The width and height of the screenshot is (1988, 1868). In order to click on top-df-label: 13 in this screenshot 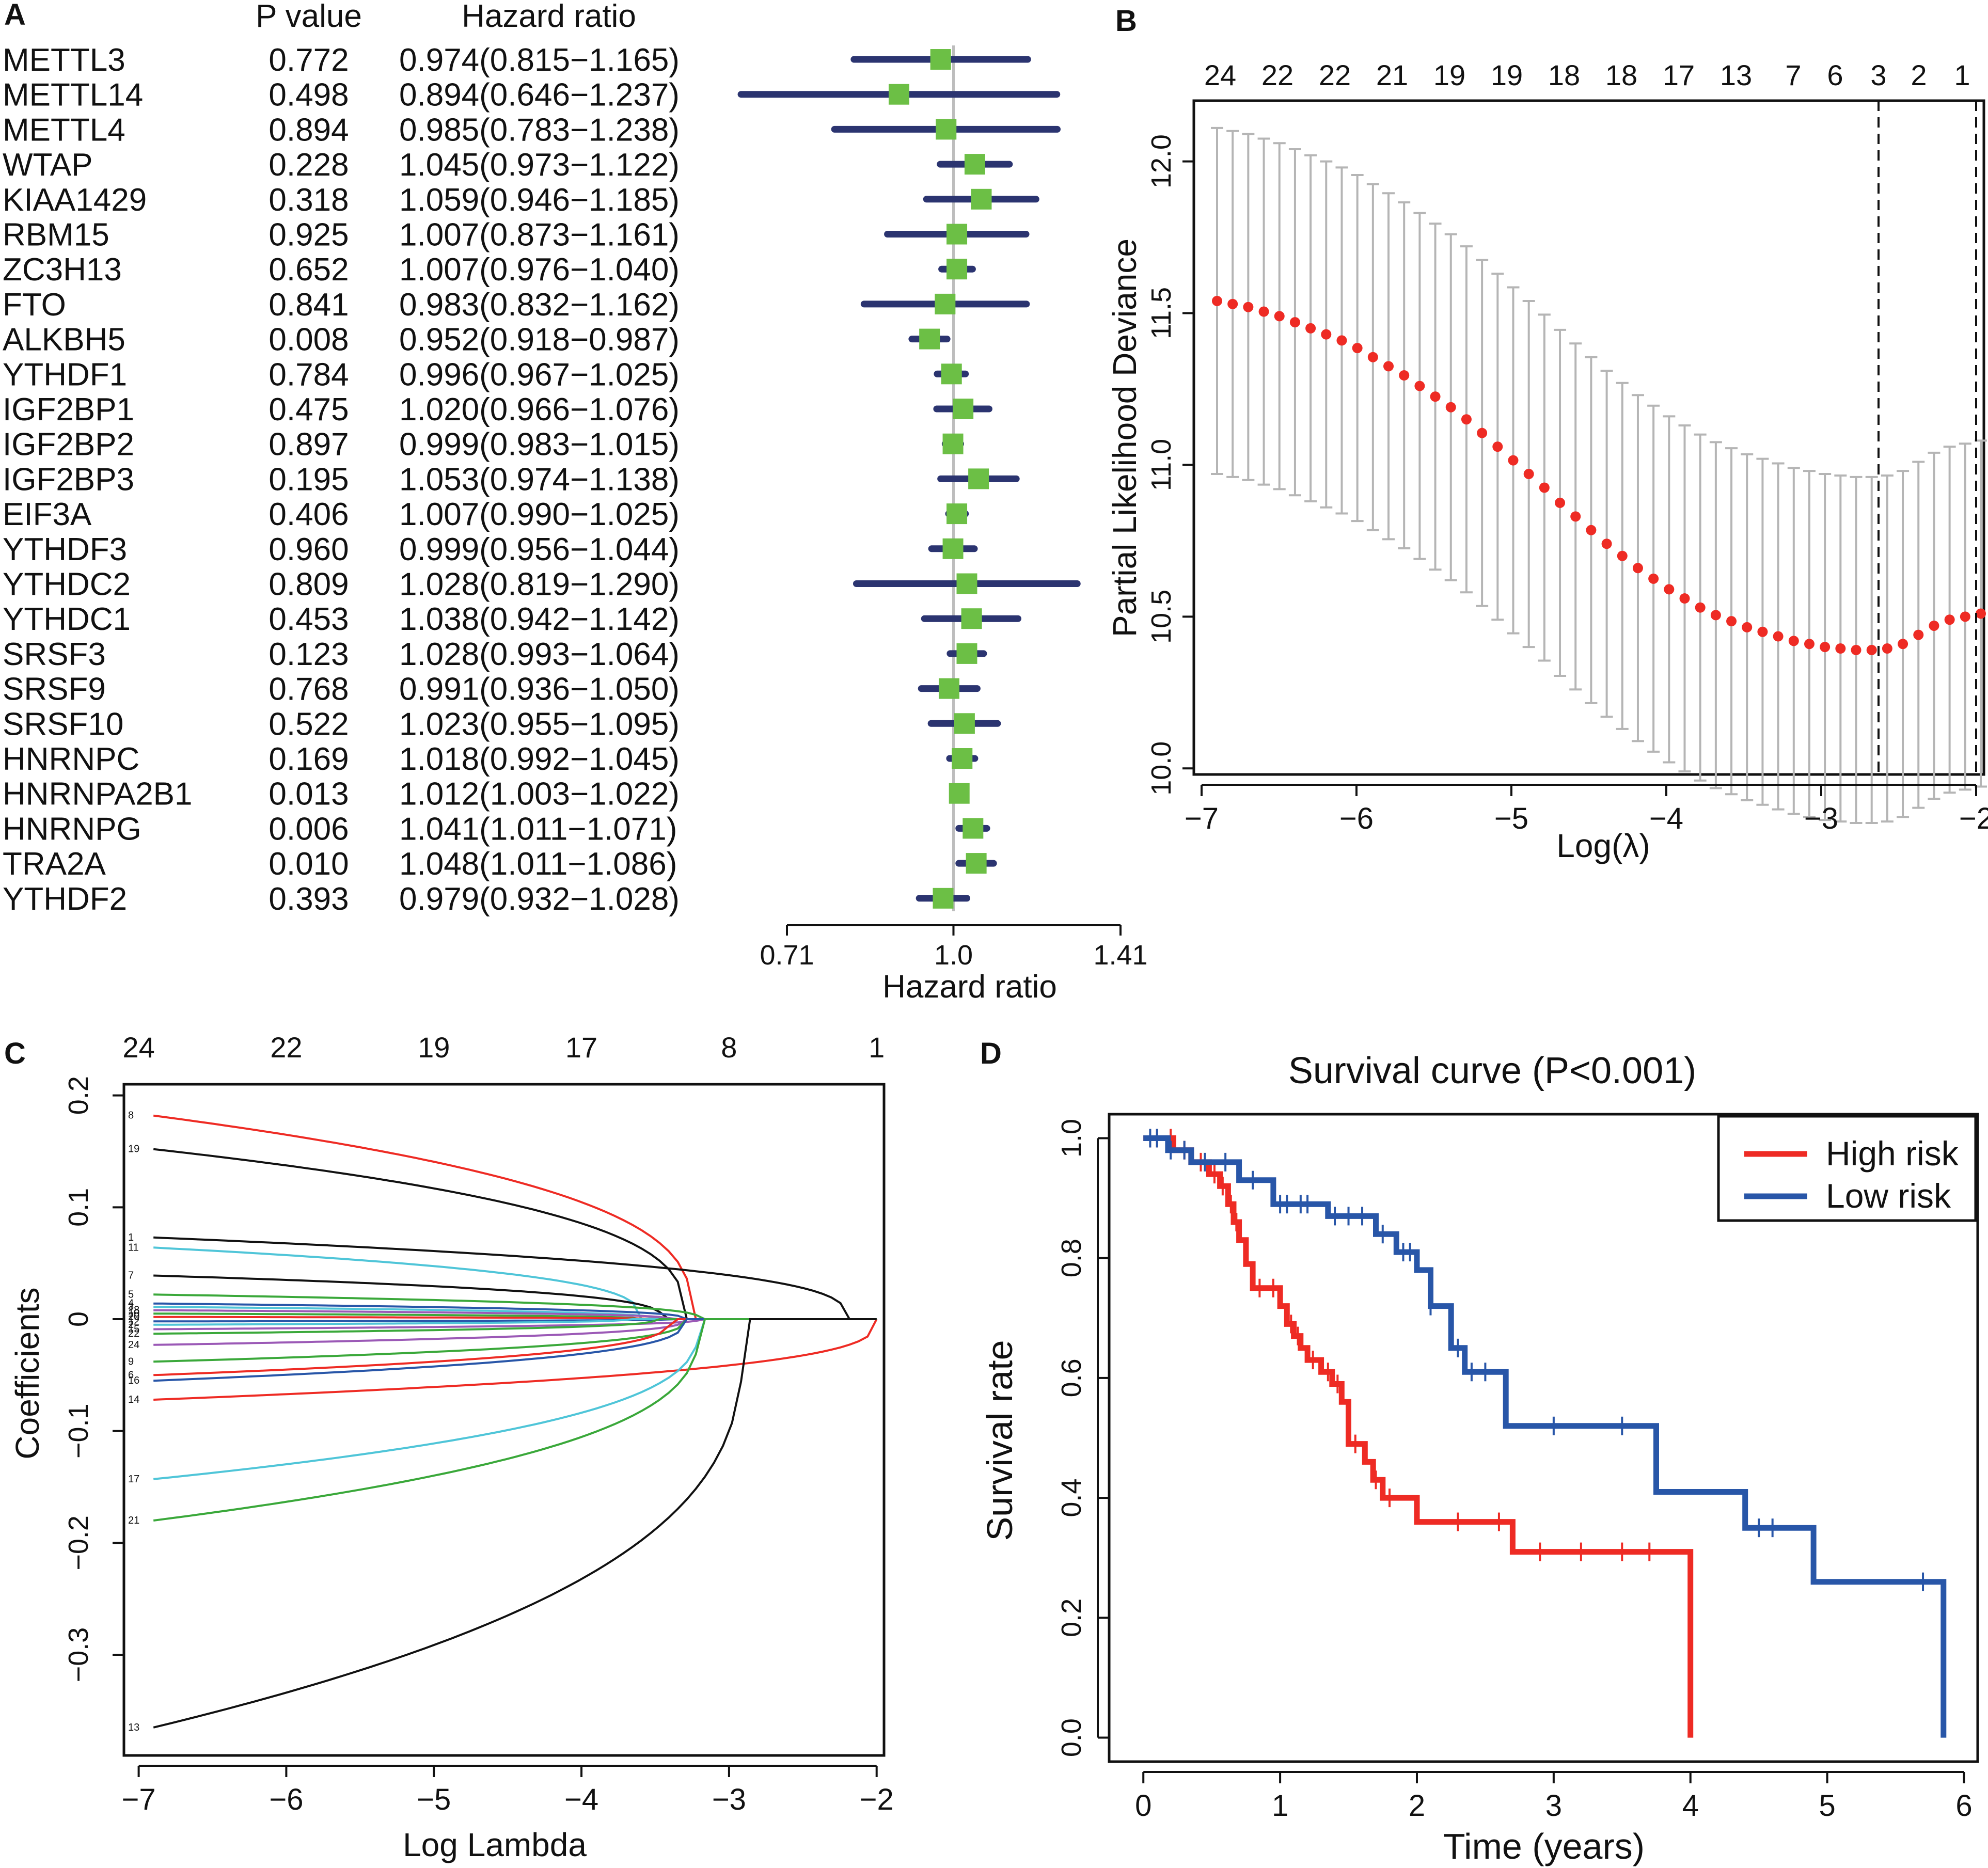, I will do `click(1736, 75)`.